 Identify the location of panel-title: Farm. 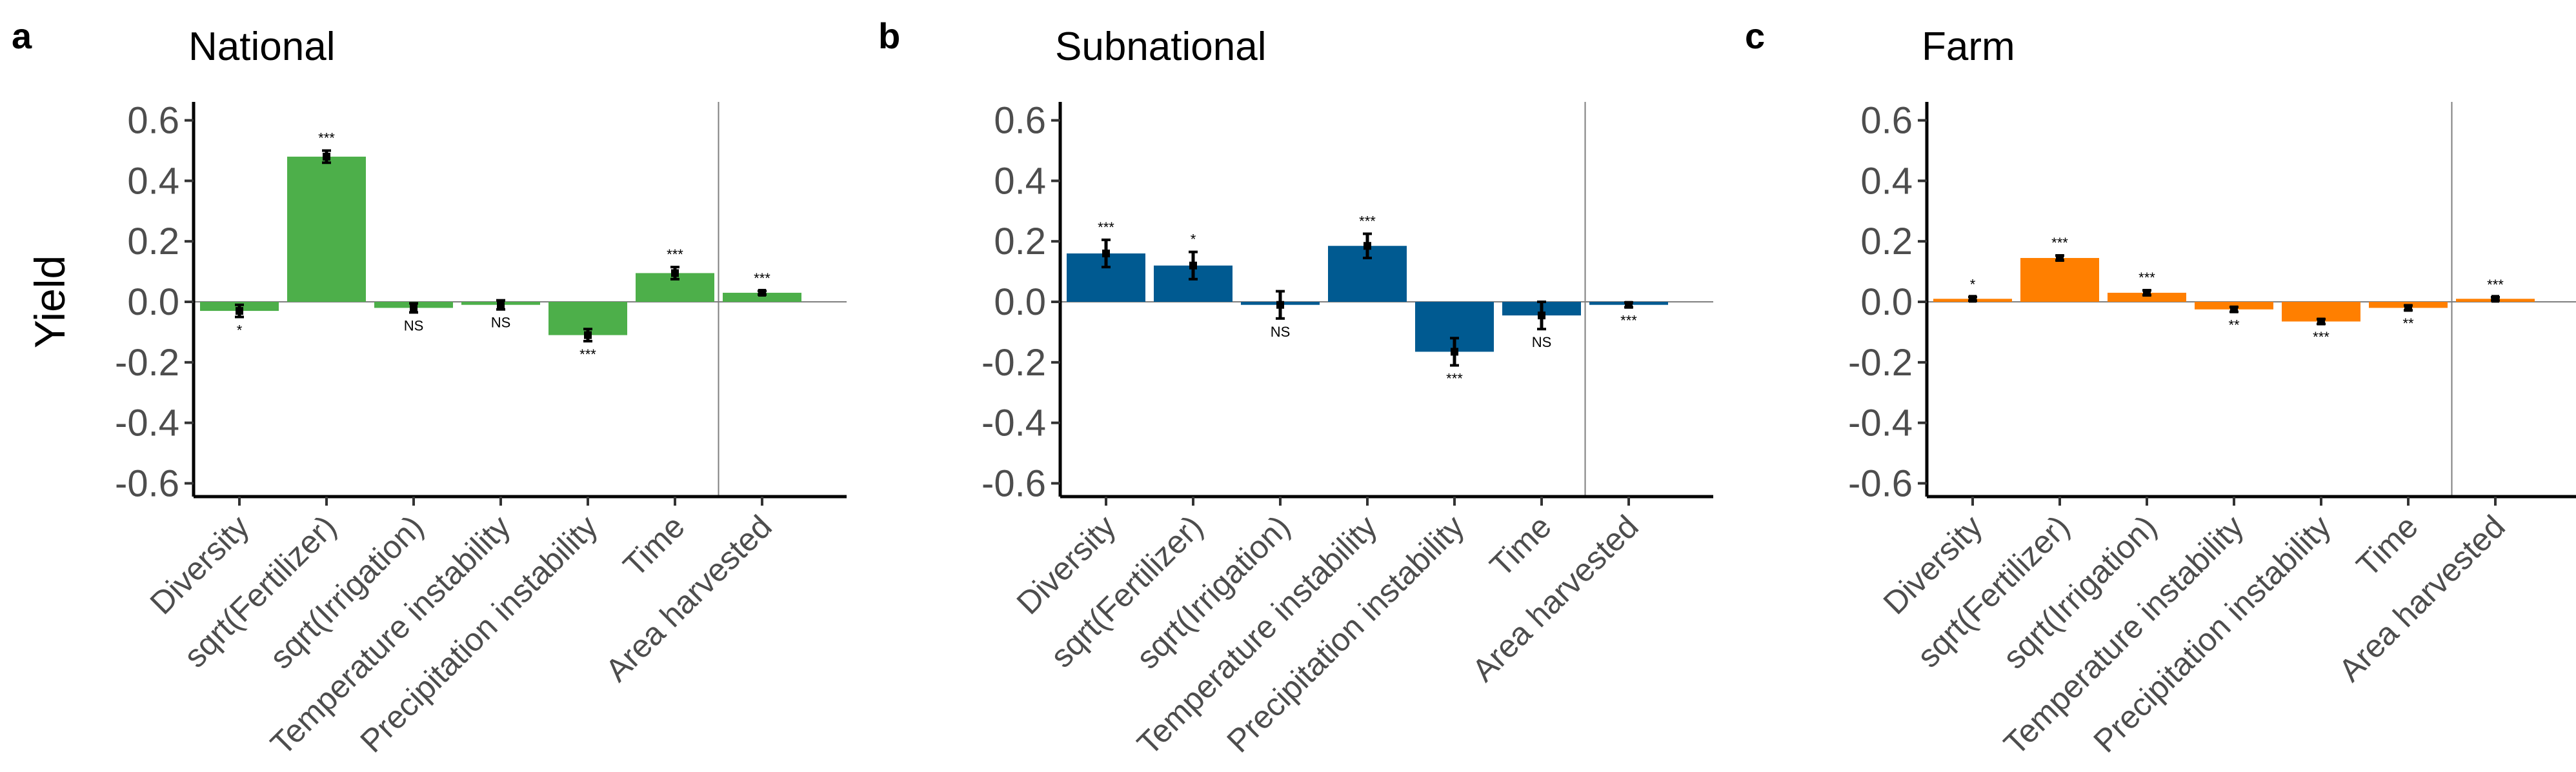
(1969, 47).